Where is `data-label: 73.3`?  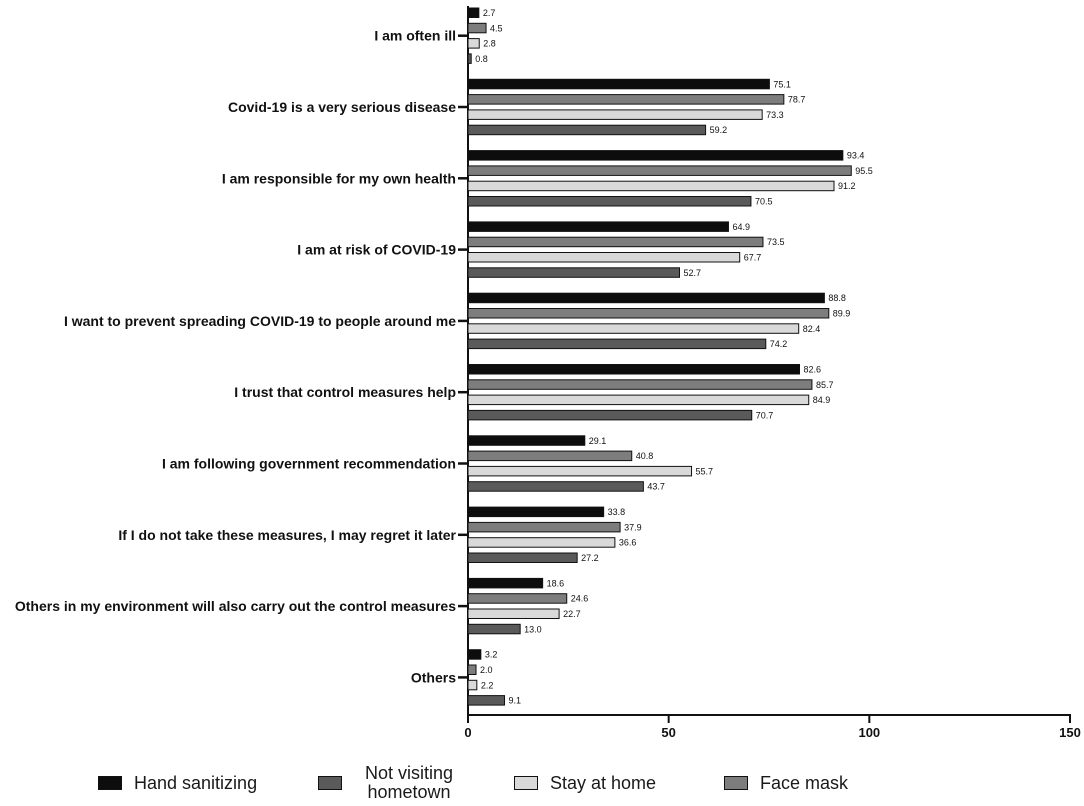
data-label: 73.3 is located at coordinates (775, 115).